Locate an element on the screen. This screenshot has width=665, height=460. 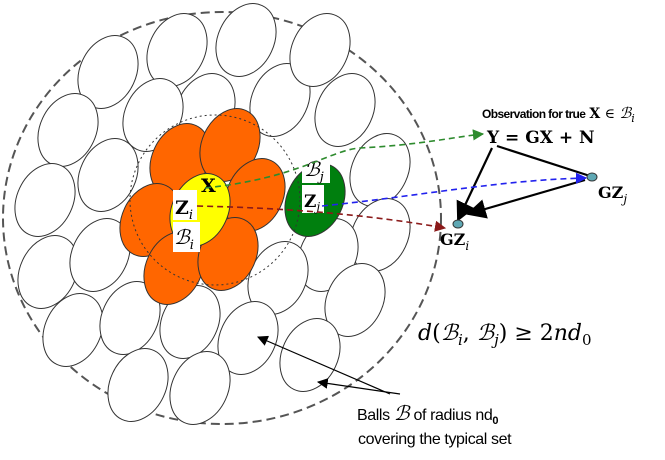
b-i-label-box is located at coordinates (186, 237).